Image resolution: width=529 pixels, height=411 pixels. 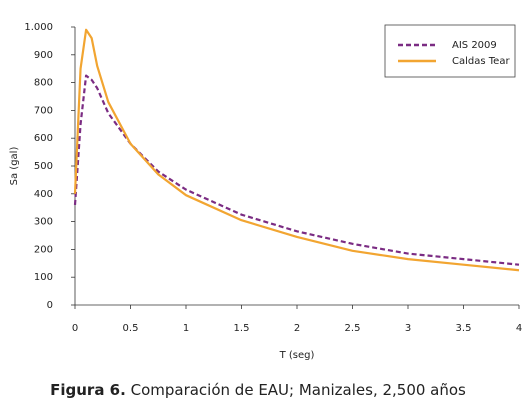 I want to click on x-tick-label: 3.5, so click(x=464, y=328).